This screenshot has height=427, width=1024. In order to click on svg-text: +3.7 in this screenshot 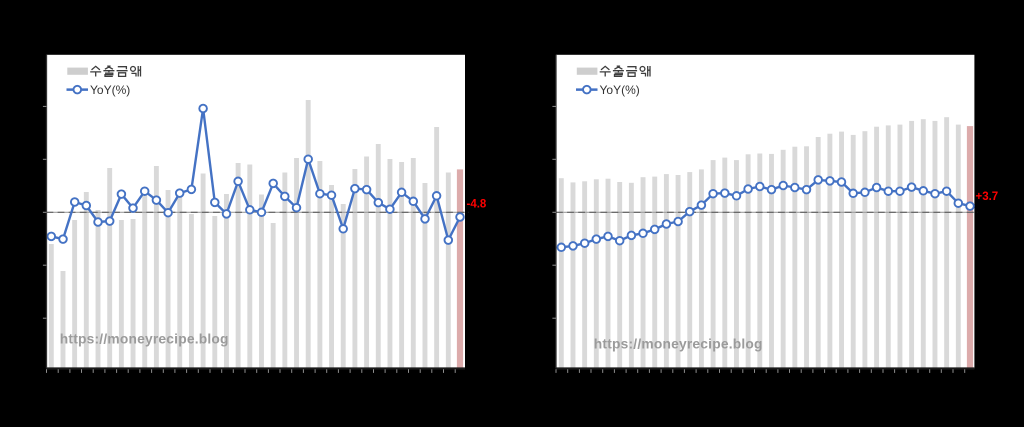, I will do `click(987, 197)`.